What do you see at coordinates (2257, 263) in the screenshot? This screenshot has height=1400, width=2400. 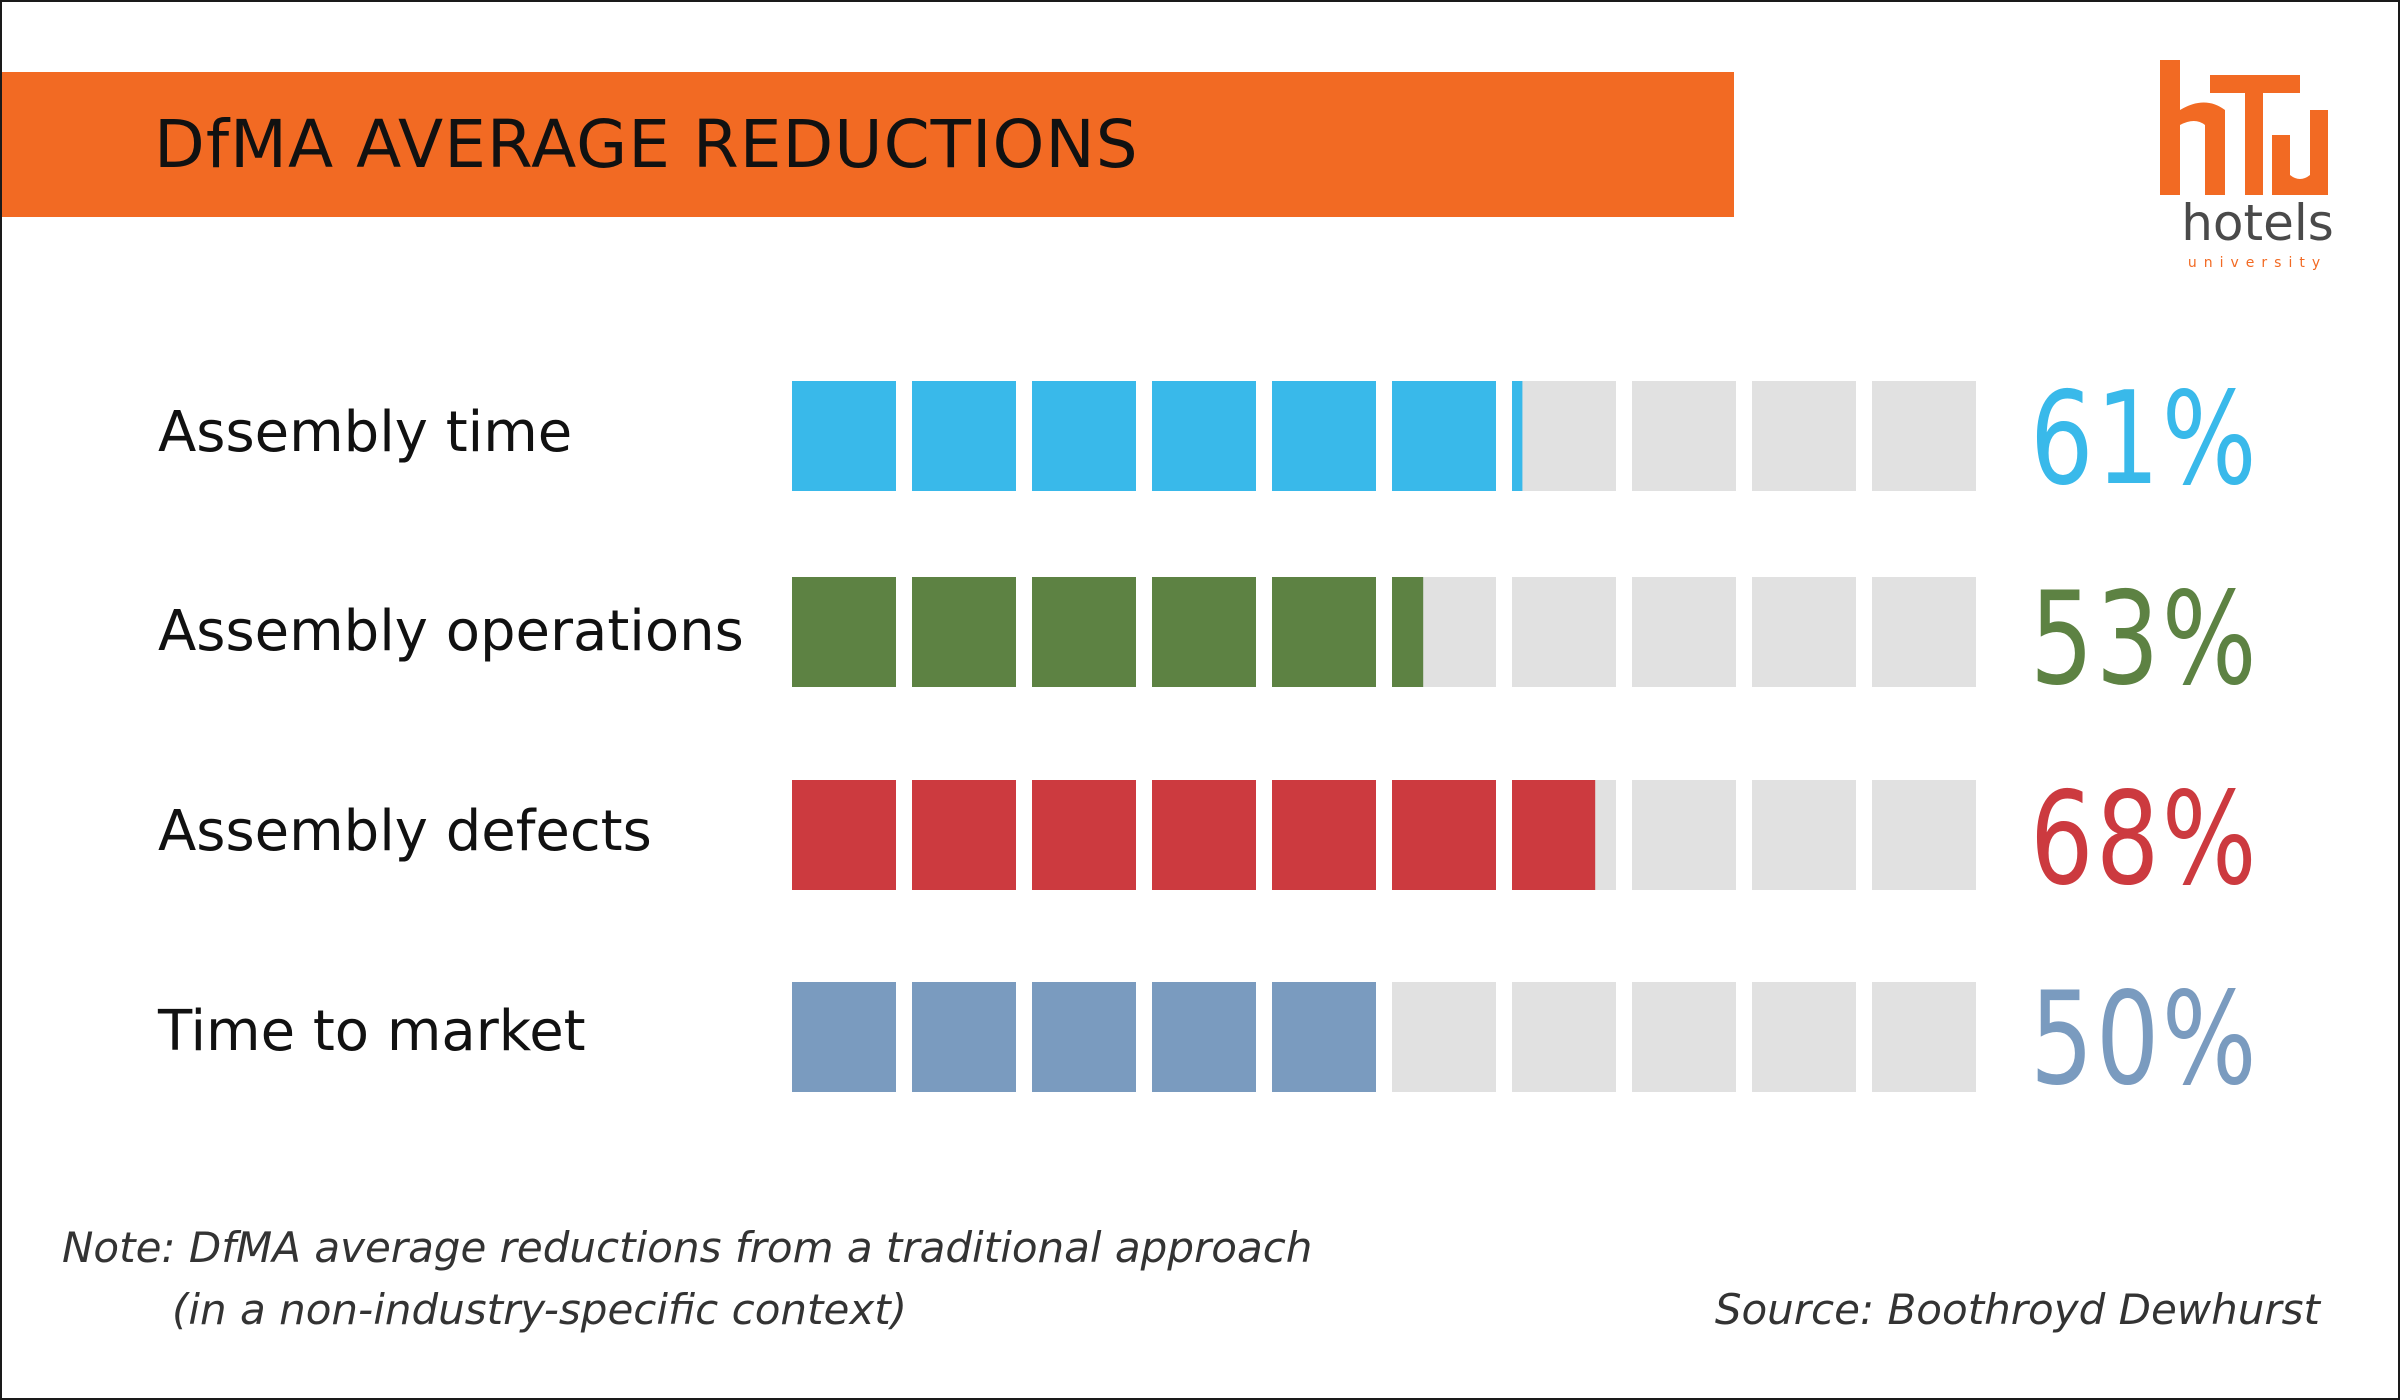 I see `logo-subtitle: university` at bounding box center [2257, 263].